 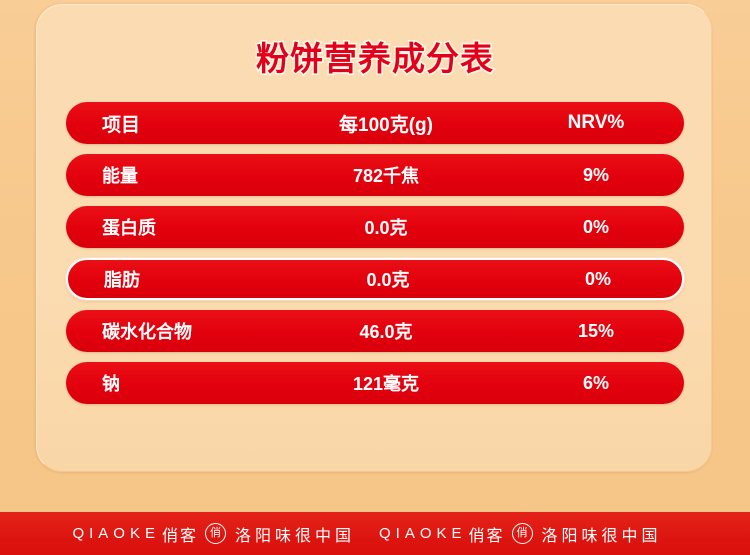 I want to click on table-row: 碳水化合物 46.0克 15%, so click(x=375, y=331).